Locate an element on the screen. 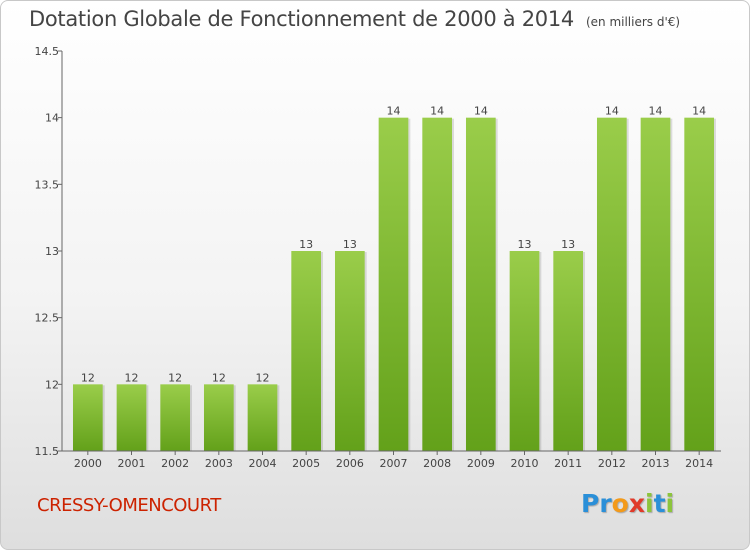 The height and width of the screenshot is (550, 750). x-tick-label: 2005 is located at coordinates (306, 463).